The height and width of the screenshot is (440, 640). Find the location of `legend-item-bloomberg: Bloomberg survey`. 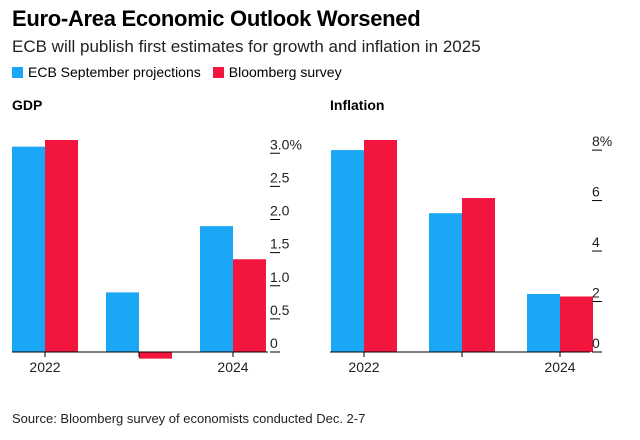

legend-item-bloomberg: Bloomberg survey is located at coordinates (277, 72).